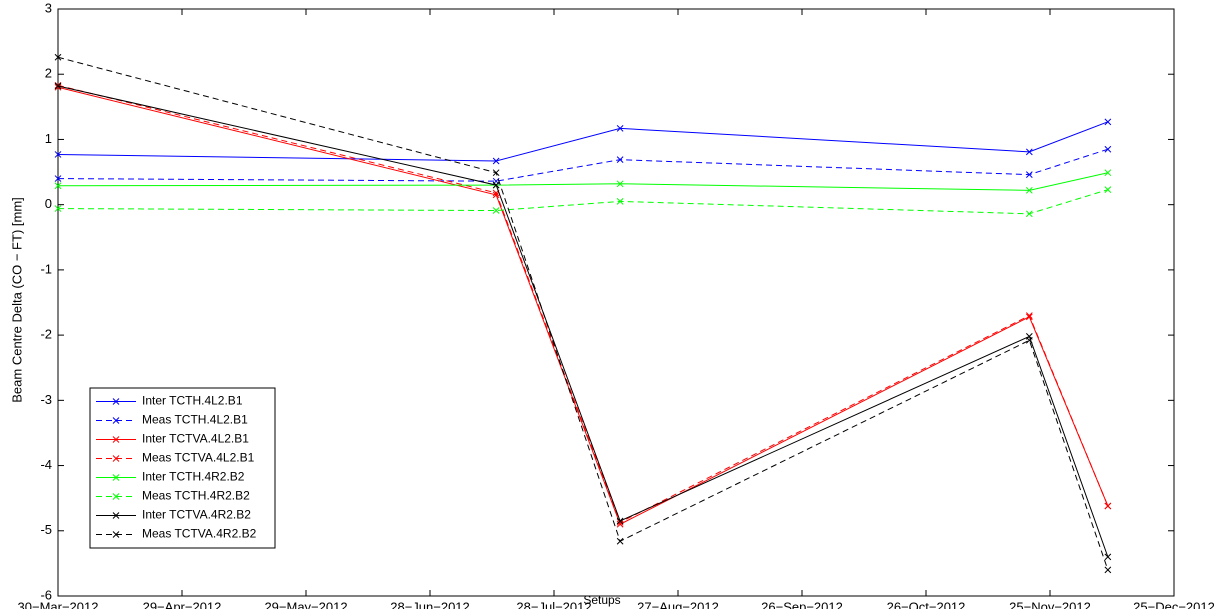  What do you see at coordinates (195, 439) in the screenshot?
I see `legend-label: Inter TCTVA.4L2.B1` at bounding box center [195, 439].